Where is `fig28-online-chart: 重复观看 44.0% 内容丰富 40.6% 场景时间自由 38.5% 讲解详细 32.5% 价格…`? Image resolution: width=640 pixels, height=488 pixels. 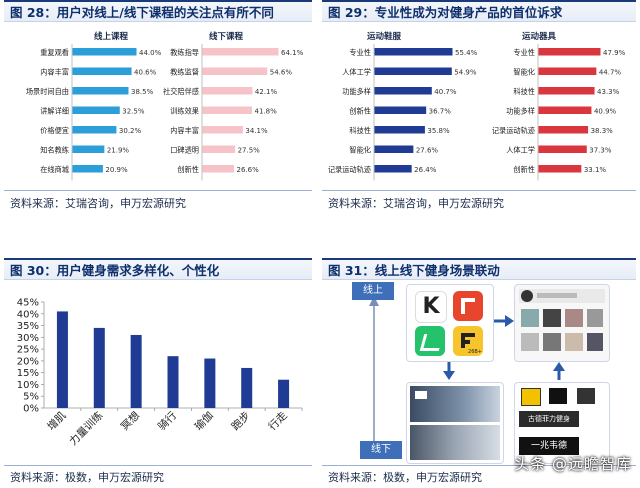
fig28-online-chart: 重复观看 44.0% 内容丰富 40.6% 场景时间自由 38.5% 讲解详细 32.5% 价格… is located at coordinates (94, 112).